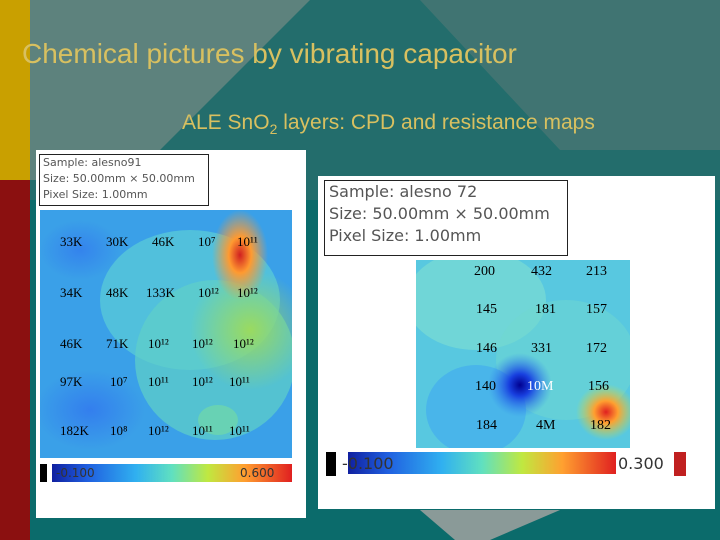 The height and width of the screenshot is (540, 720). What do you see at coordinates (92, 162) in the screenshot?
I see `left-sample-name: Sample: alesno91` at bounding box center [92, 162].